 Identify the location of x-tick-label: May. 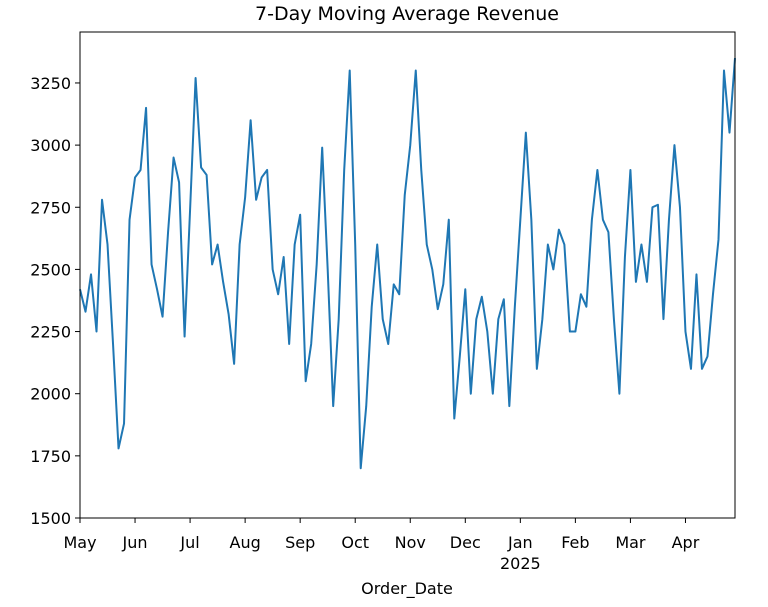
(79, 542).